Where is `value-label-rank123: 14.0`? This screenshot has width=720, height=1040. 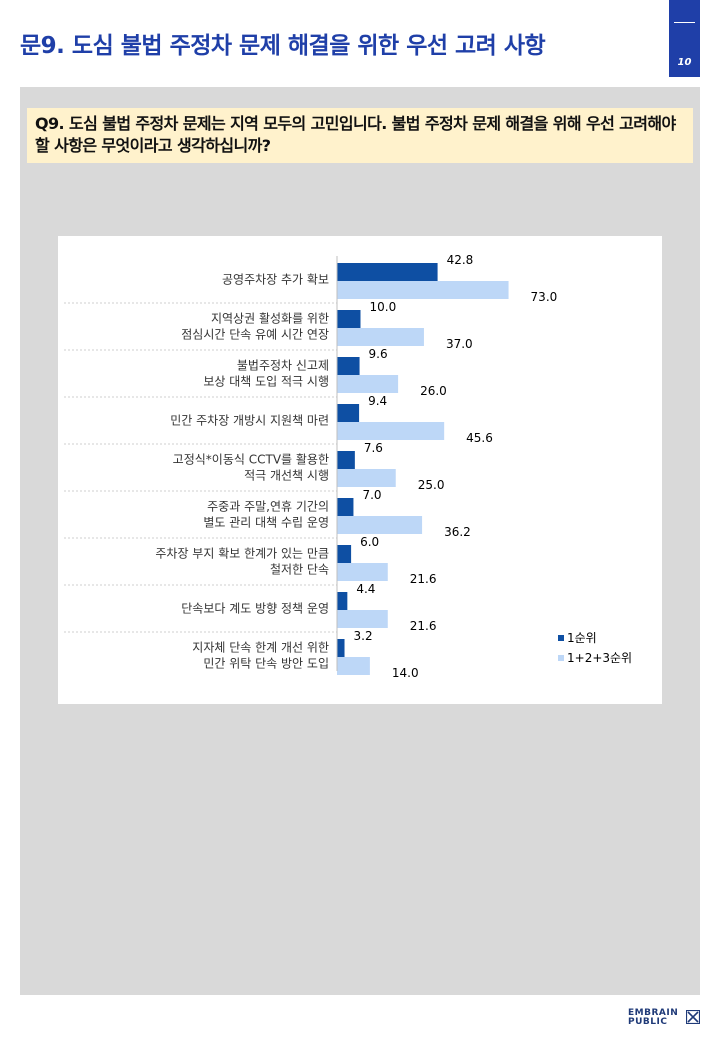
value-label-rank123: 14.0 is located at coordinates (405, 673).